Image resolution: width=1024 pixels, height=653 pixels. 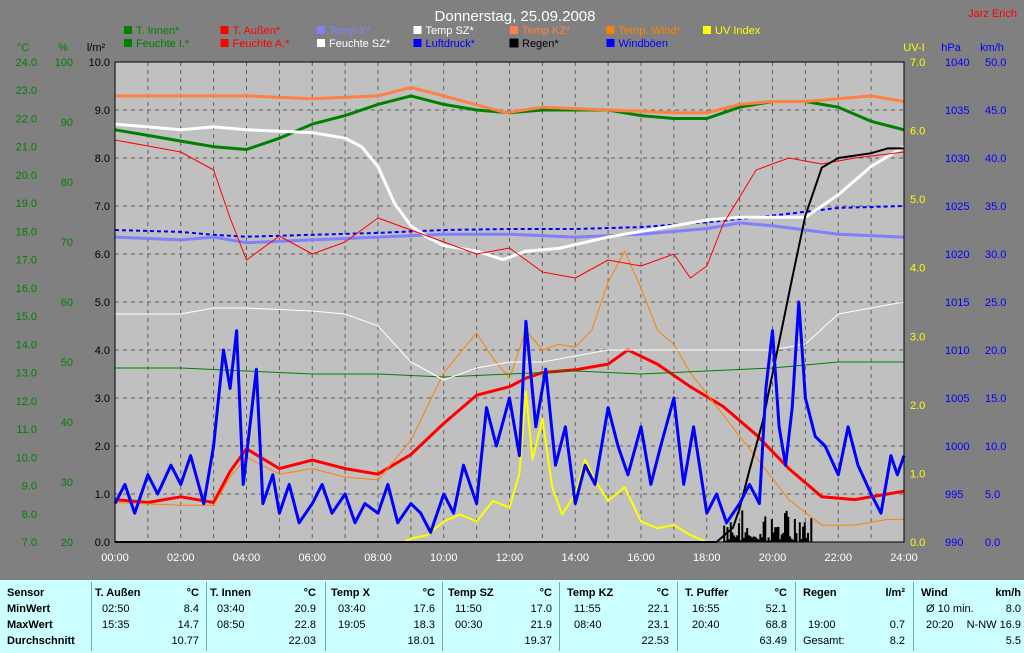 What do you see at coordinates (992, 14) in the screenshot?
I see `author-label: Jarz Erich` at bounding box center [992, 14].